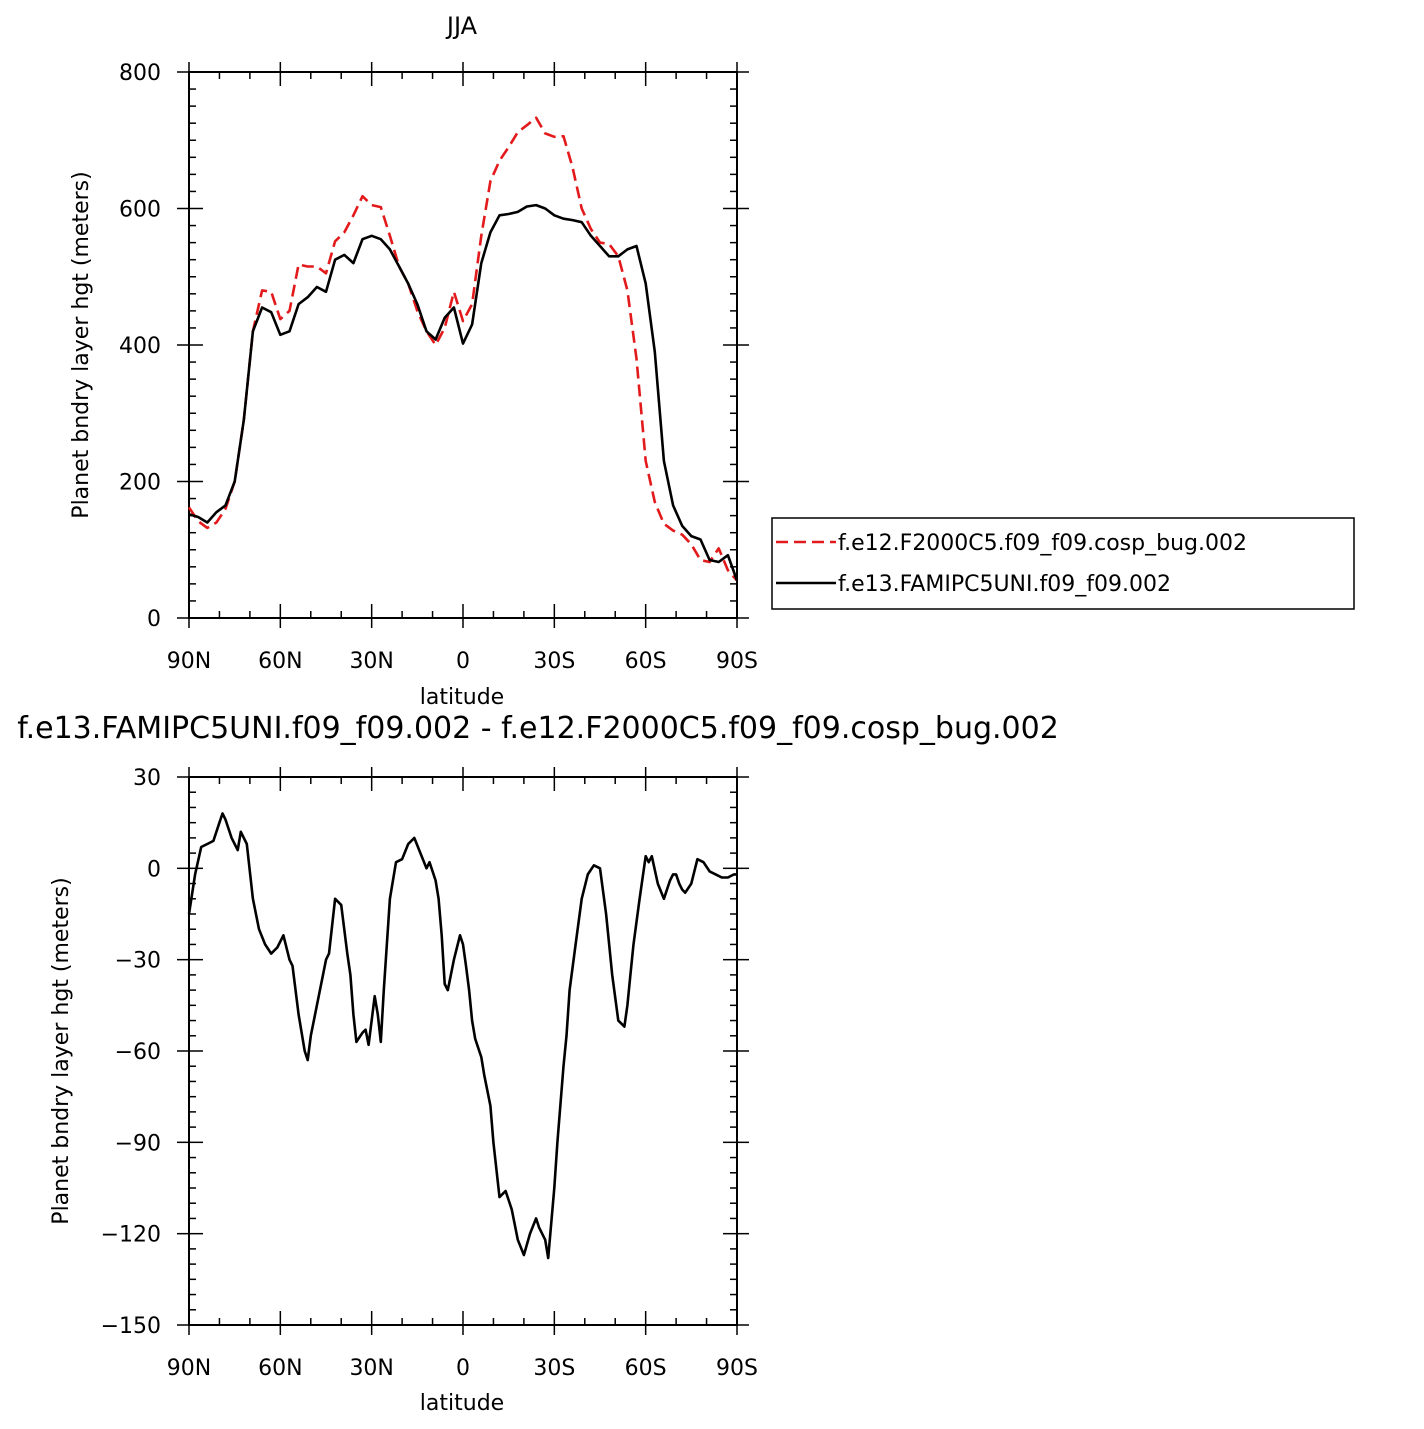 This screenshot has height=1429, width=1424. I want to click on top-x-tick-label: 90S, so click(737, 661).